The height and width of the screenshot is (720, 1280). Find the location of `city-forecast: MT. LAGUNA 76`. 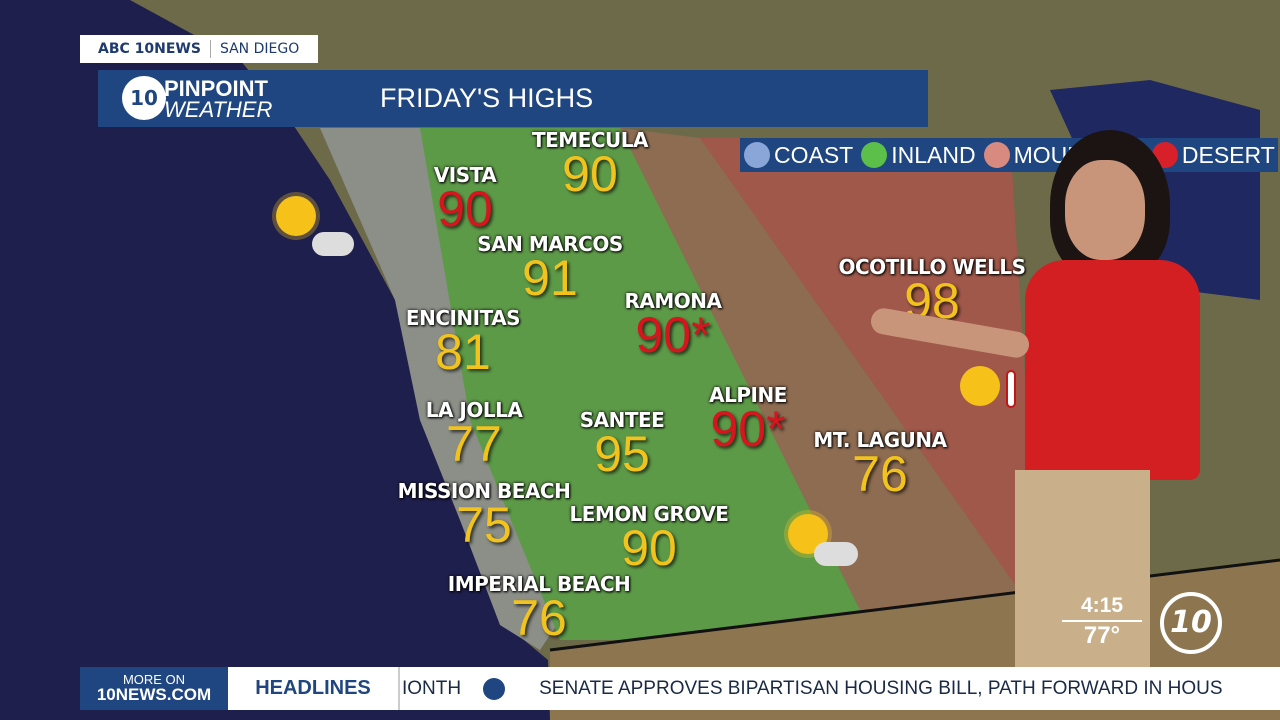

city-forecast: MT. LAGUNA 76 is located at coordinates (880, 465).